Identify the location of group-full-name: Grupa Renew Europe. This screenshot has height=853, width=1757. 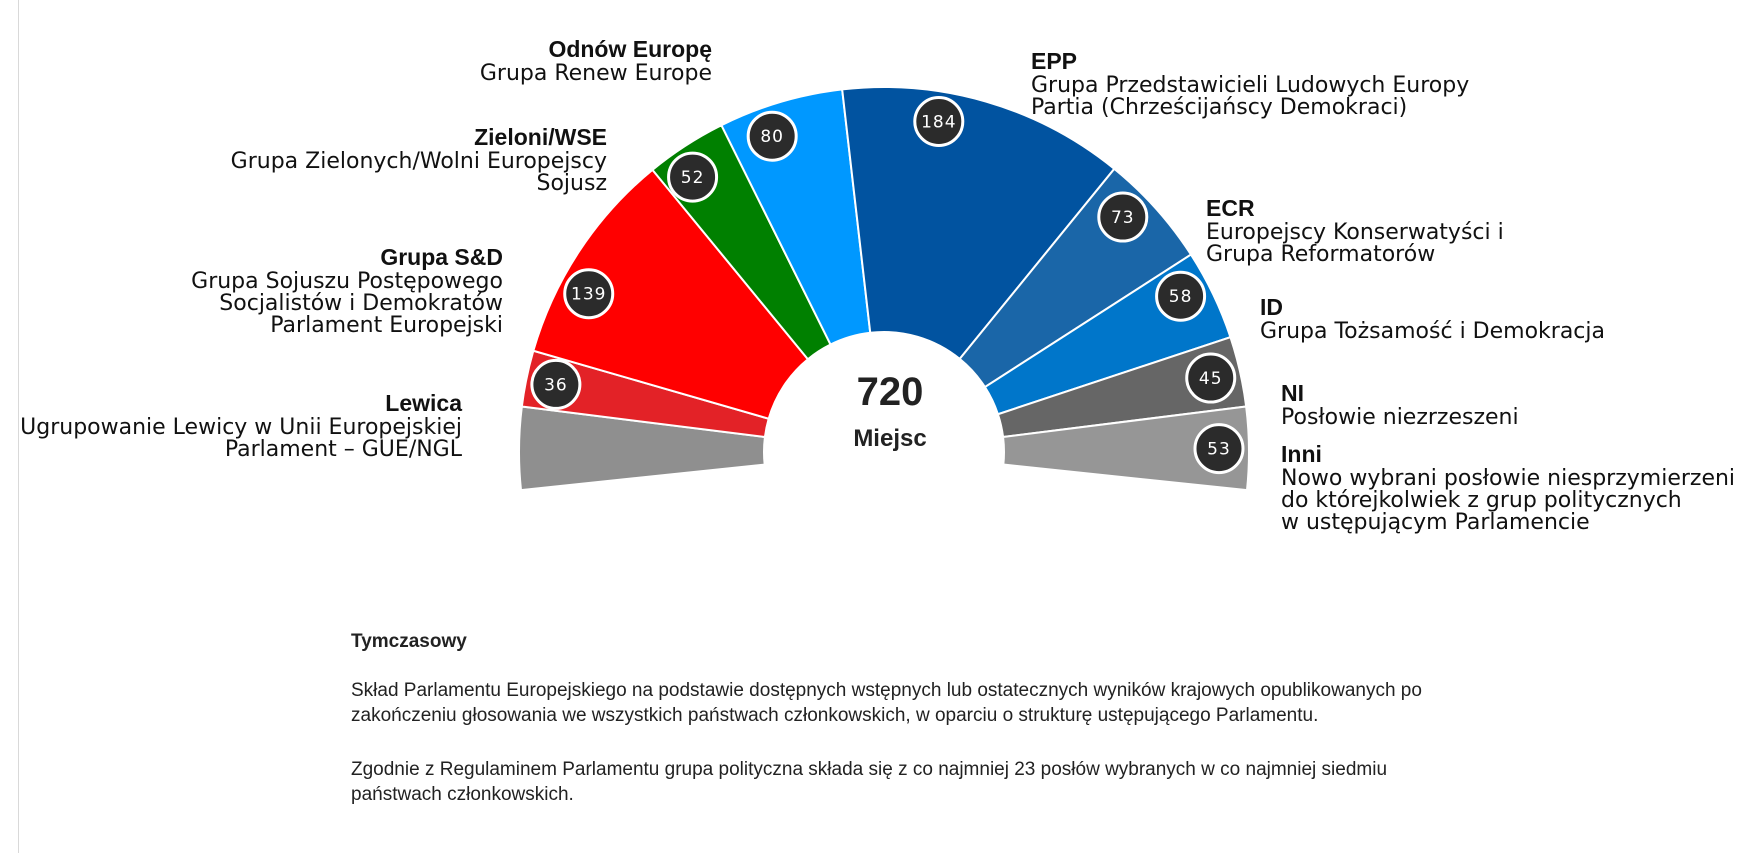
(595, 73).